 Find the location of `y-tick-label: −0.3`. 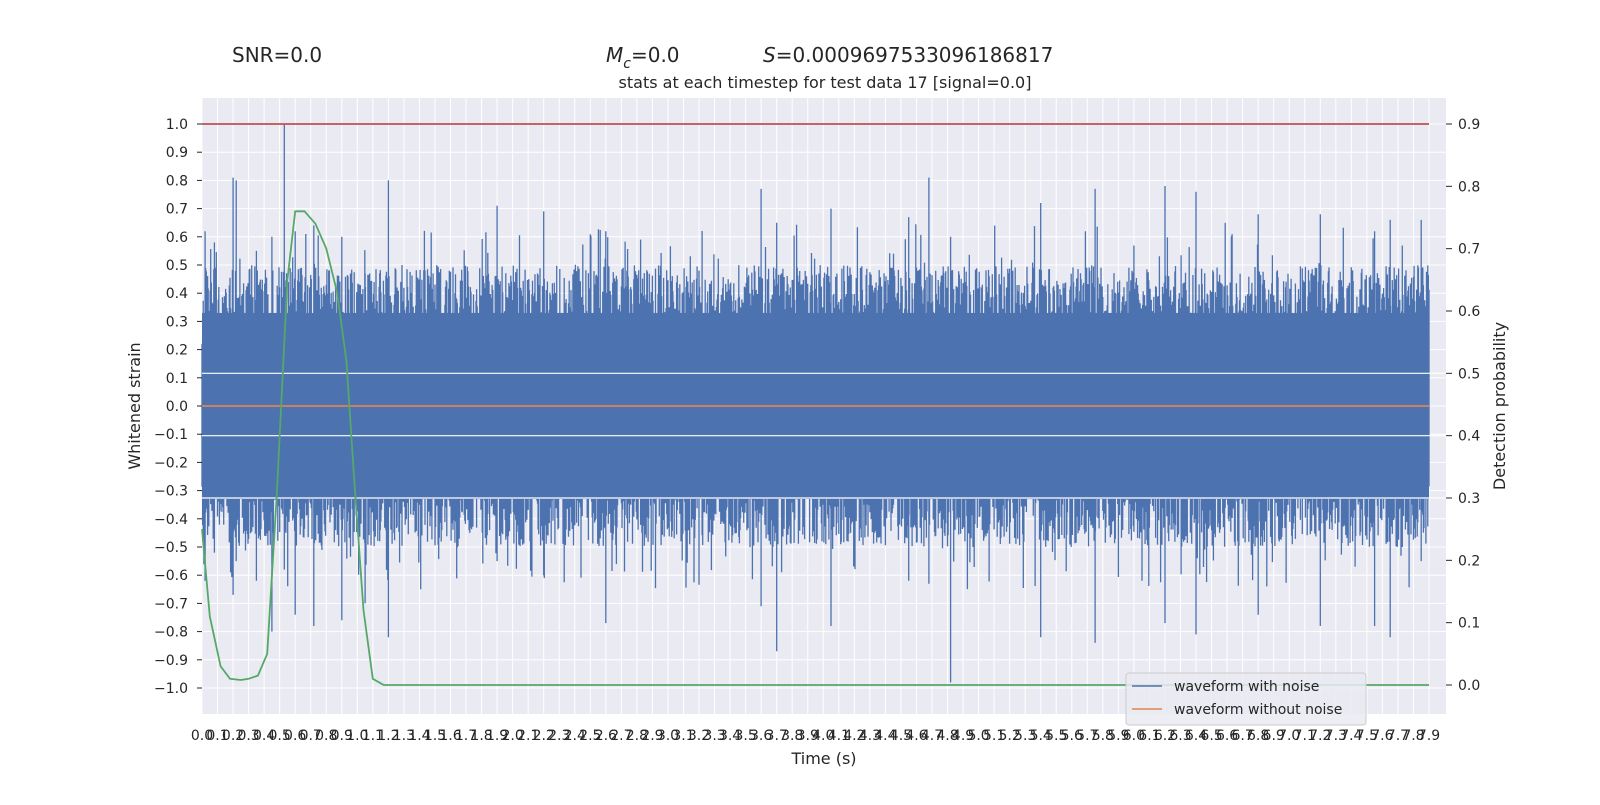

y-tick-label: −0.3 is located at coordinates (171, 492).